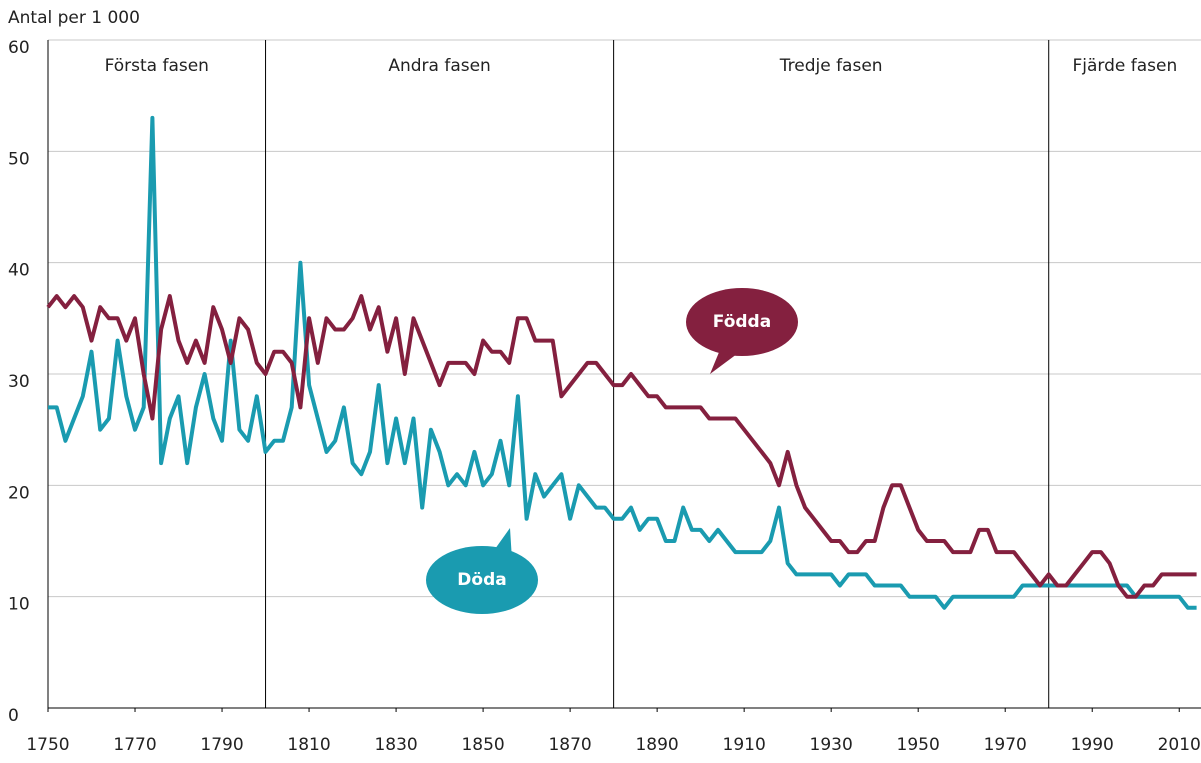 This screenshot has height=763, width=1201. Describe the element at coordinates (439, 66) in the screenshot. I see `phase-label: Andra fasen` at that location.